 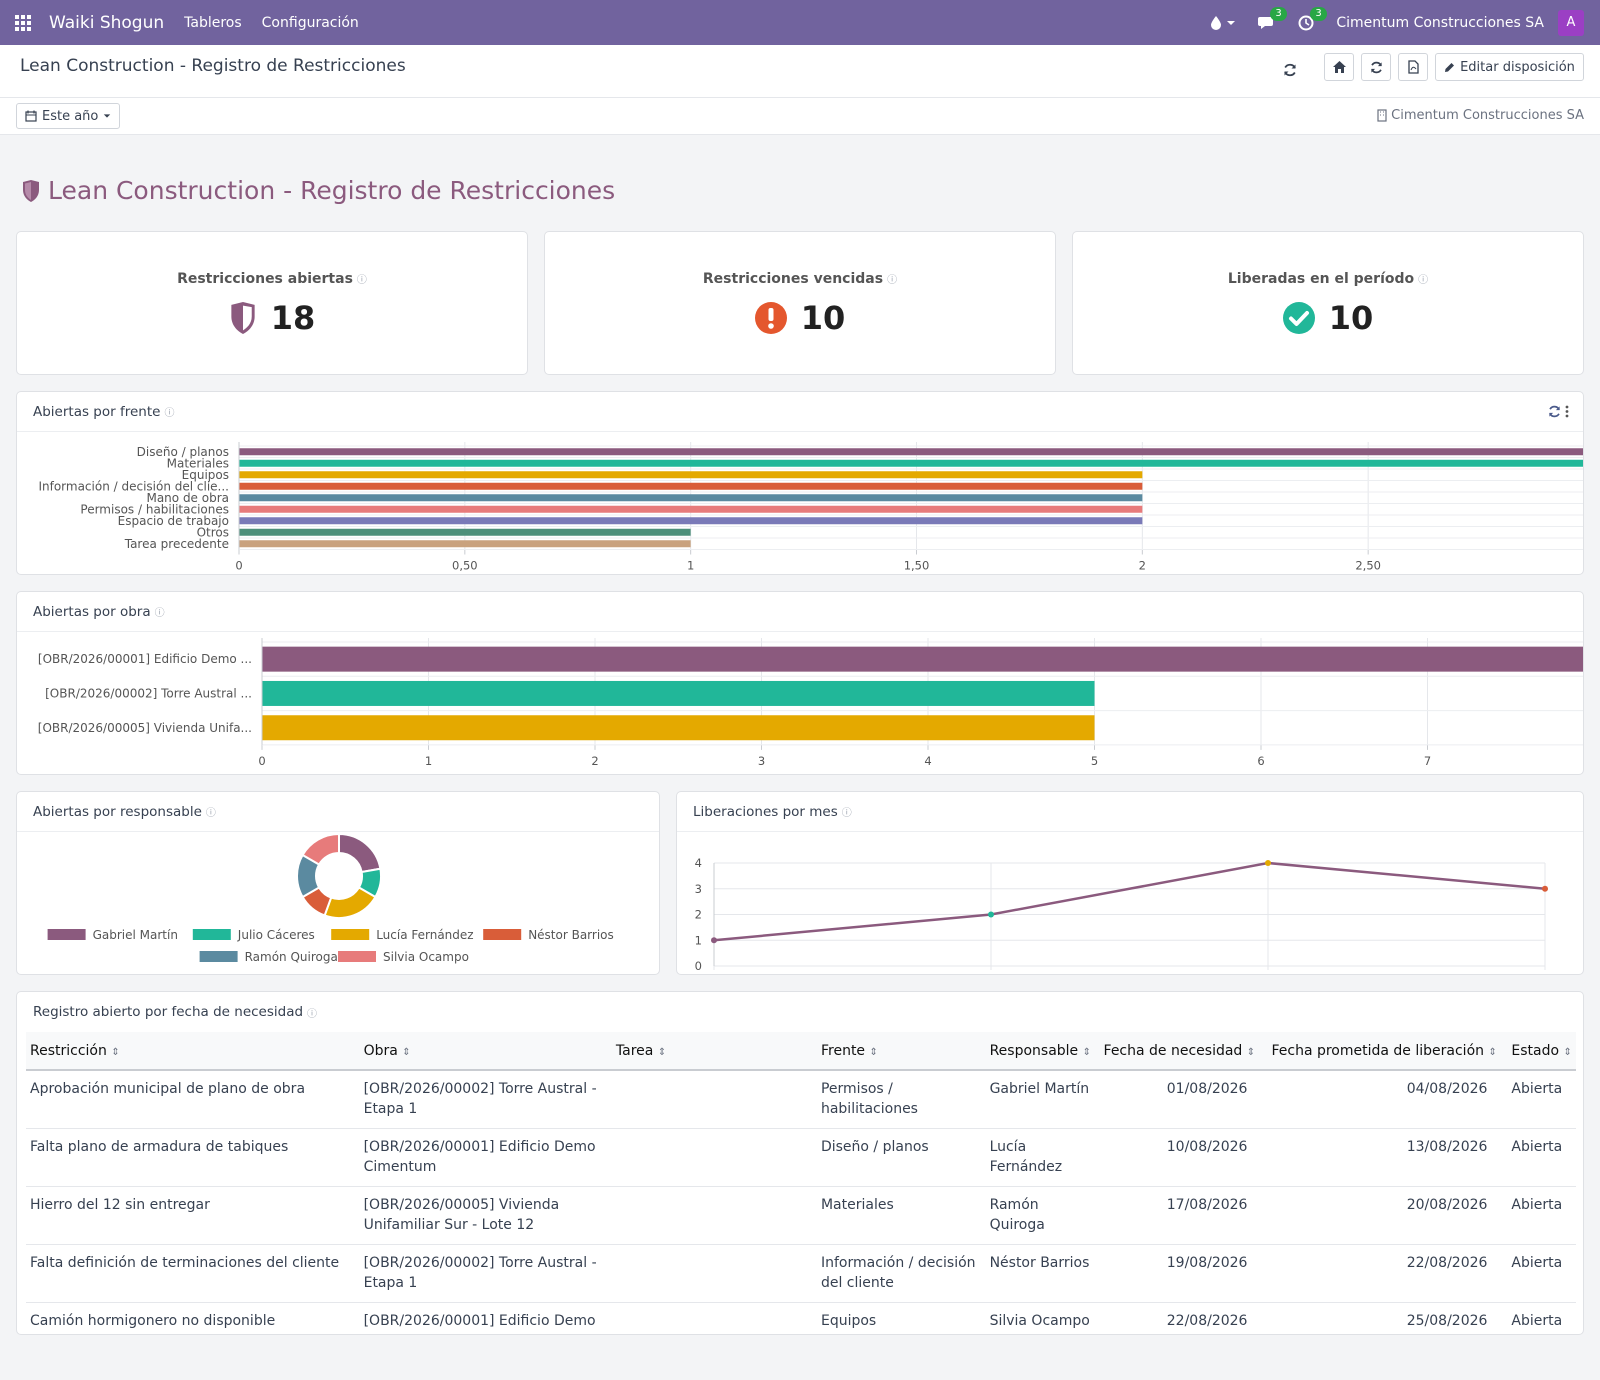 What do you see at coordinates (1567, 411) in the screenshot?
I see `kebab-menu-icon` at bounding box center [1567, 411].